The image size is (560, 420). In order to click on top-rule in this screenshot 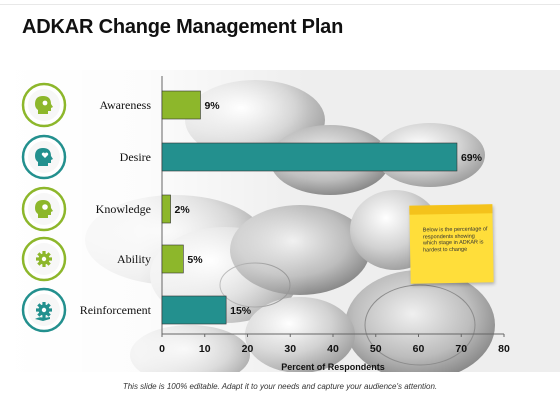, I will do `click(280, 4)`.